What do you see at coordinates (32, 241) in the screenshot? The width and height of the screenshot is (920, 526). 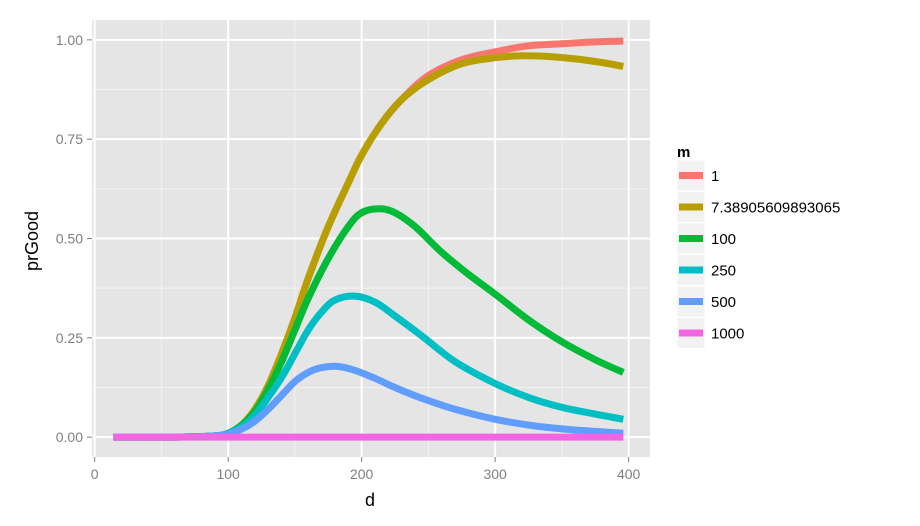 I see `y-axis-title: prGood` at bounding box center [32, 241].